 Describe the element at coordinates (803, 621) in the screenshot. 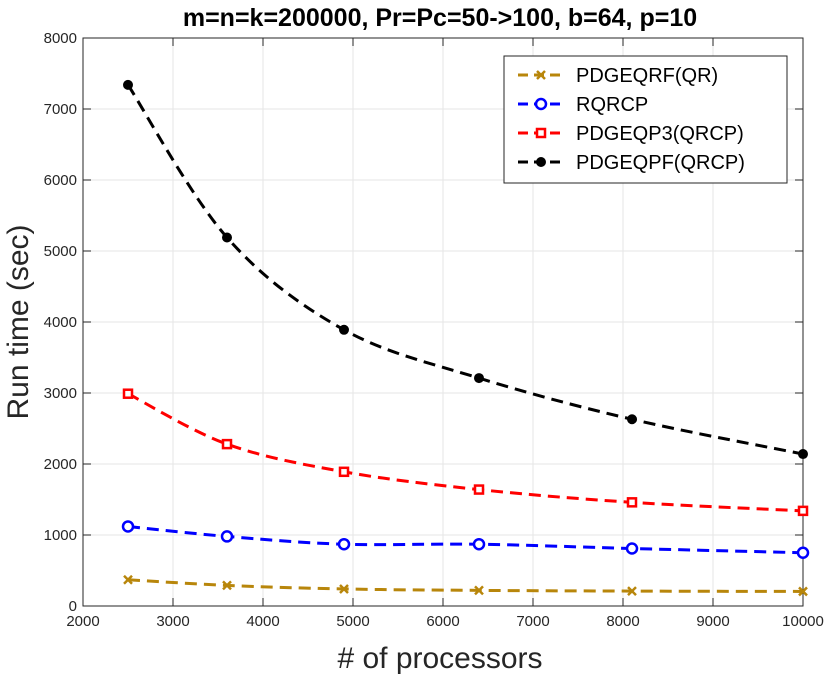

I see `x-tick-label: 10000` at that location.